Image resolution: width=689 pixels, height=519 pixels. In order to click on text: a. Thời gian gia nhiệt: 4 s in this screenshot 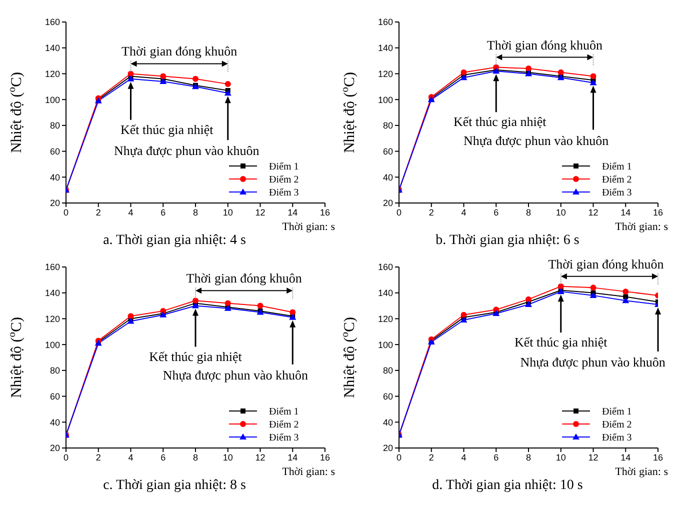, I will do `click(174, 241)`.